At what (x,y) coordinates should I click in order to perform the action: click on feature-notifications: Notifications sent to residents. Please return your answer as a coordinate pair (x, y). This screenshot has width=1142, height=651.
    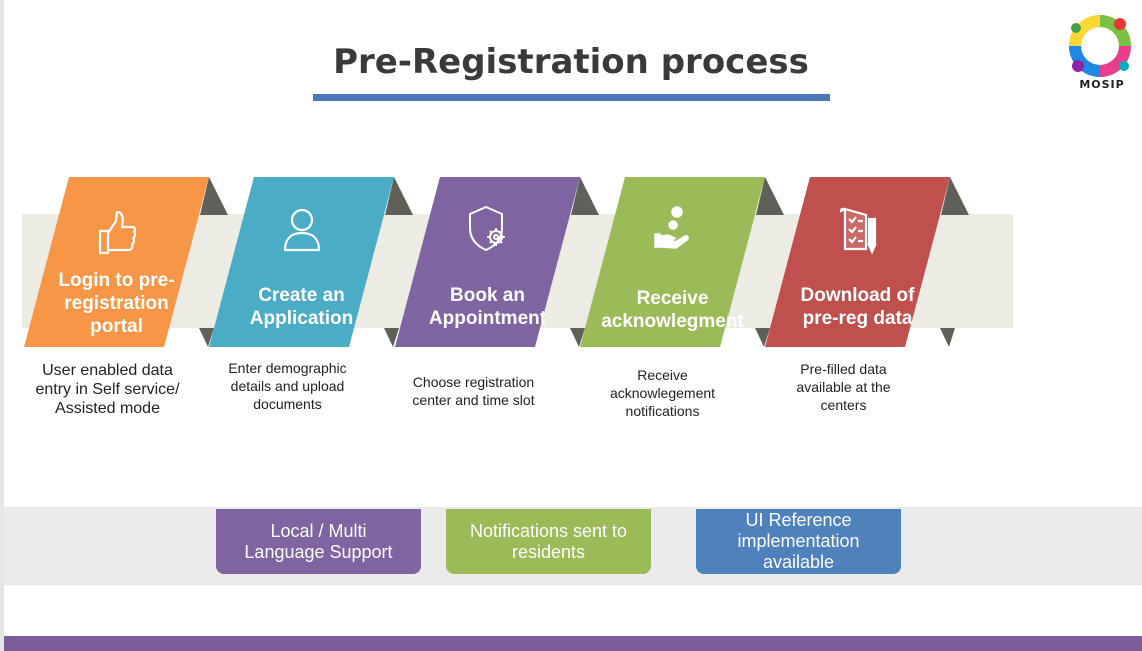
    Looking at the image, I should click on (548, 541).